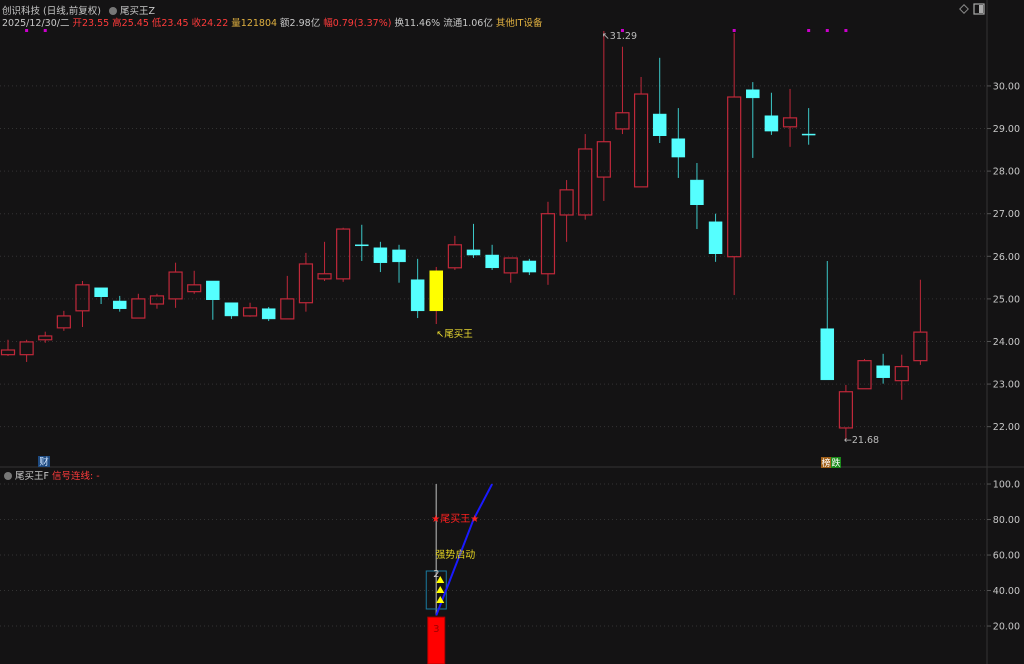  Describe the element at coordinates (137, 11) in the screenshot. I see `indicator-name: 尾买王Z` at that location.